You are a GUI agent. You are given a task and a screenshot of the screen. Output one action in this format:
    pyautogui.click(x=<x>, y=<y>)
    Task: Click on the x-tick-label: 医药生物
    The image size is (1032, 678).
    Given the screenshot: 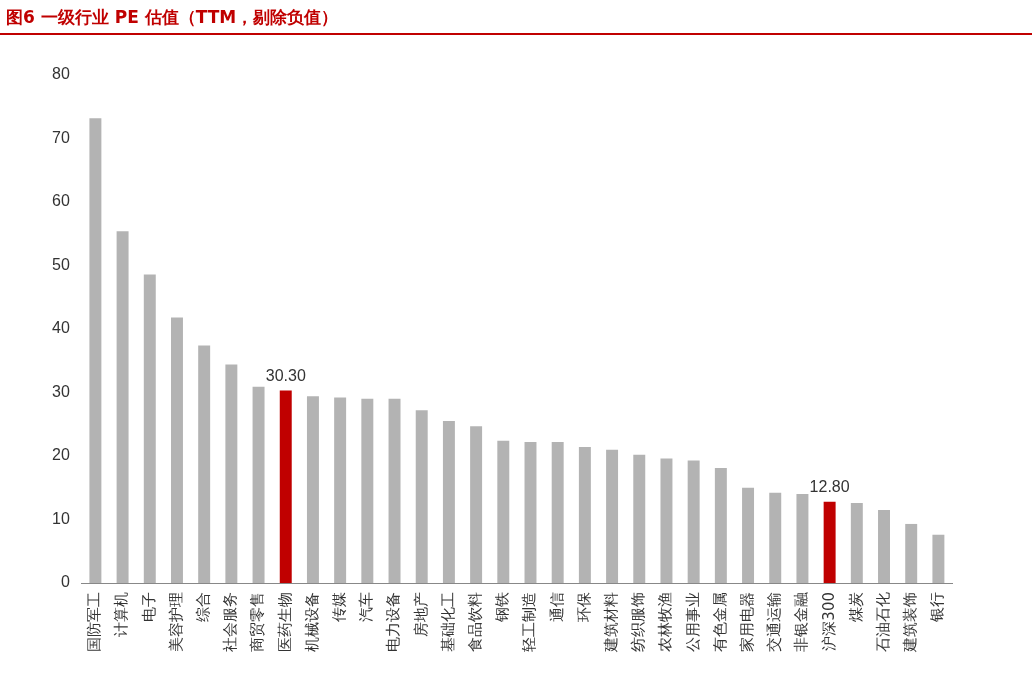 What is the action you would take?
    pyautogui.click(x=284, y=622)
    